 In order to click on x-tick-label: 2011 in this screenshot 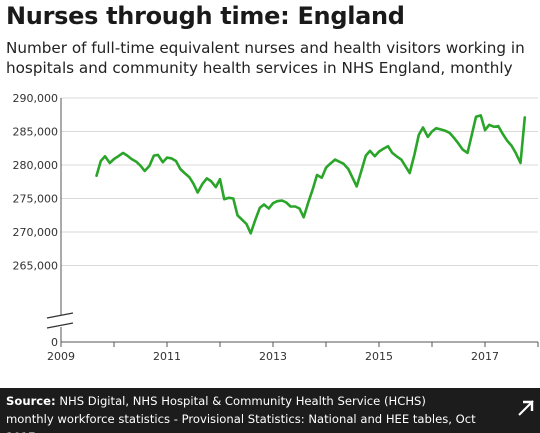, I will do `click(167, 356)`.